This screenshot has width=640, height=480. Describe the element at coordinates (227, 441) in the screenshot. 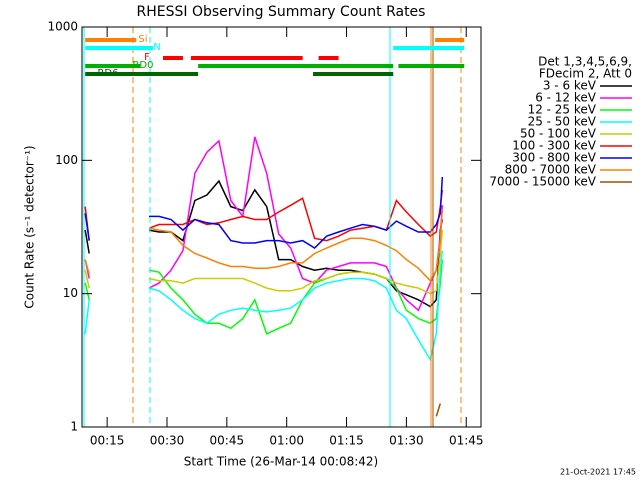

I see `x-tick-label: 00:45` at that location.